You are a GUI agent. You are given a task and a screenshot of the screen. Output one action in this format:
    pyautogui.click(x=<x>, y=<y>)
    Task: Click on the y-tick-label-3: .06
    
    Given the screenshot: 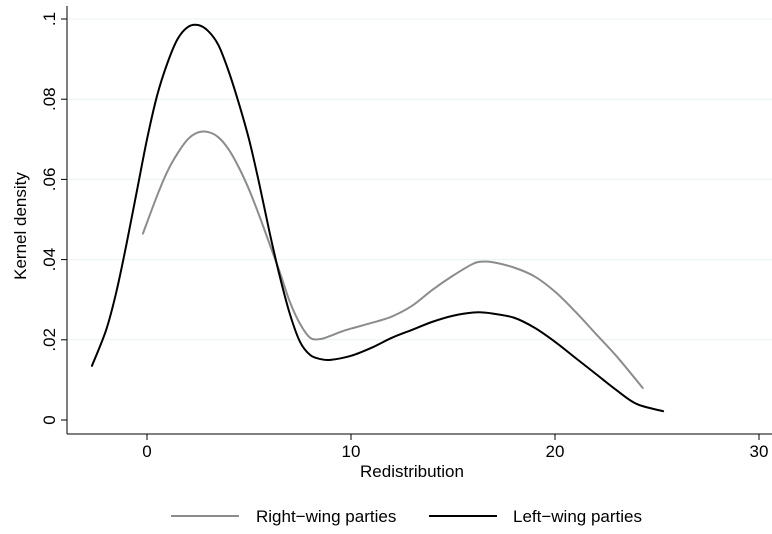 What is the action you would take?
    pyautogui.click(x=49, y=180)
    